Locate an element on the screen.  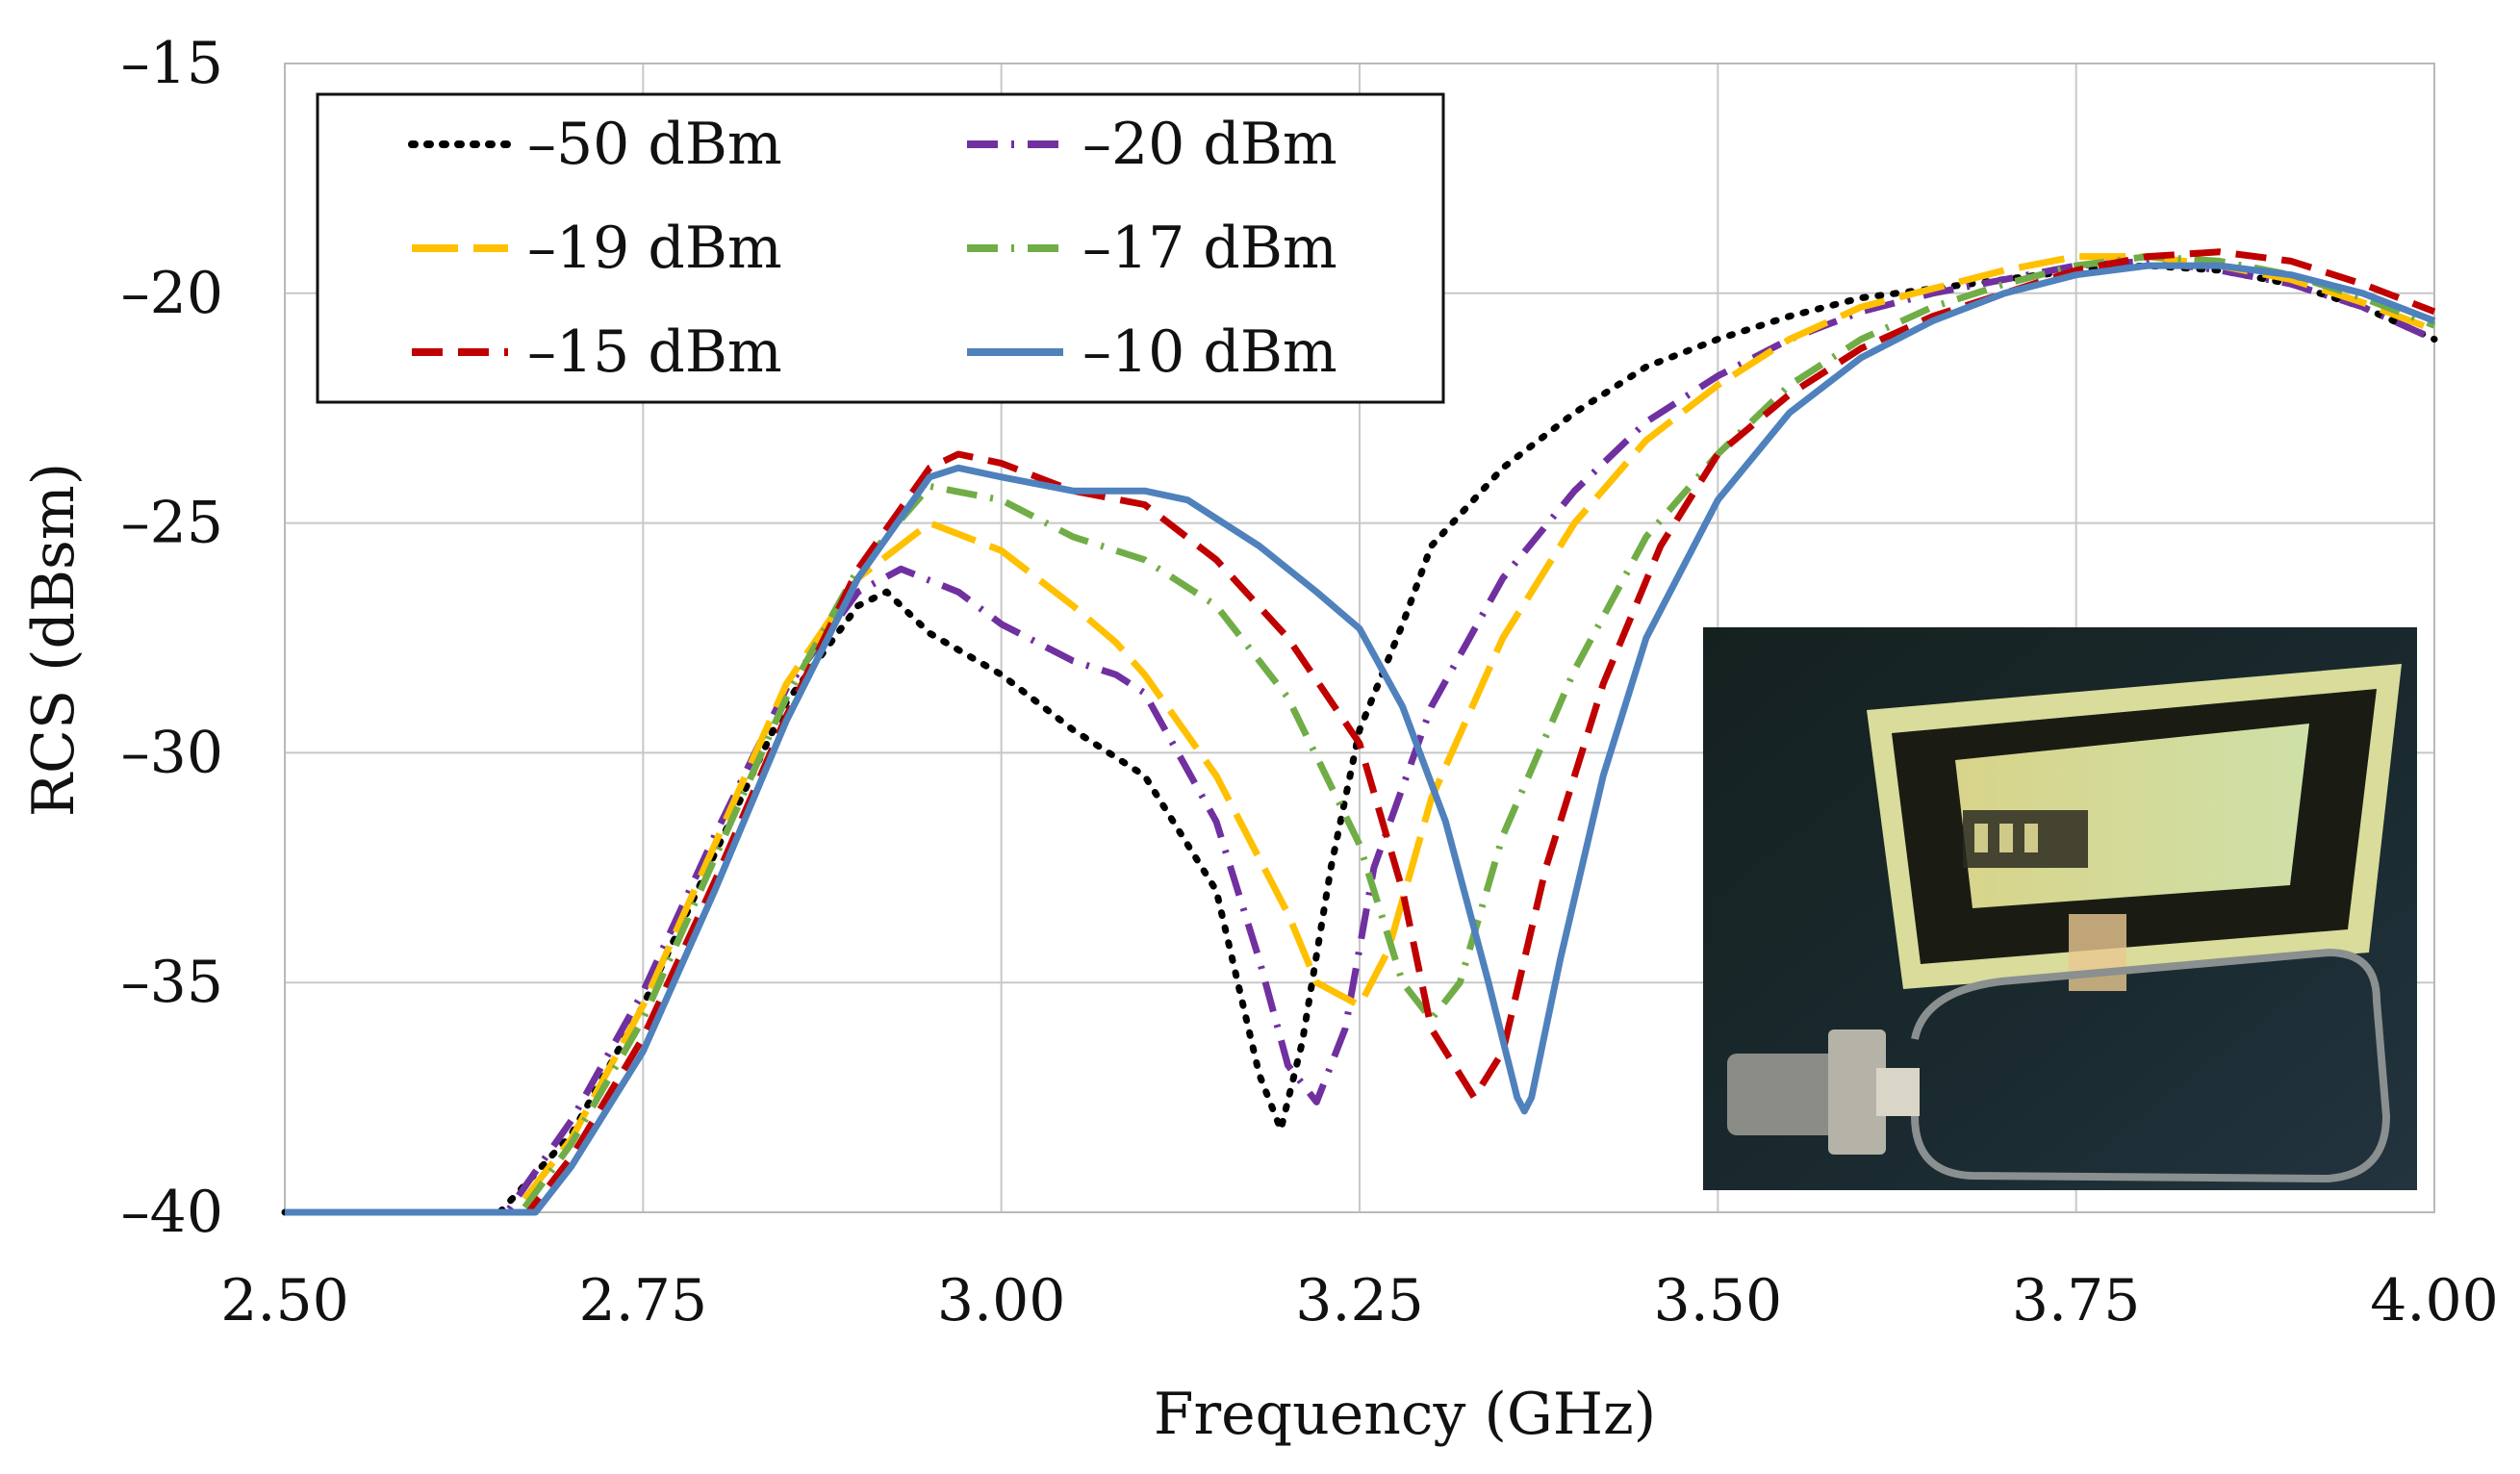
y-tick-label: –15 is located at coordinates (172, 63).